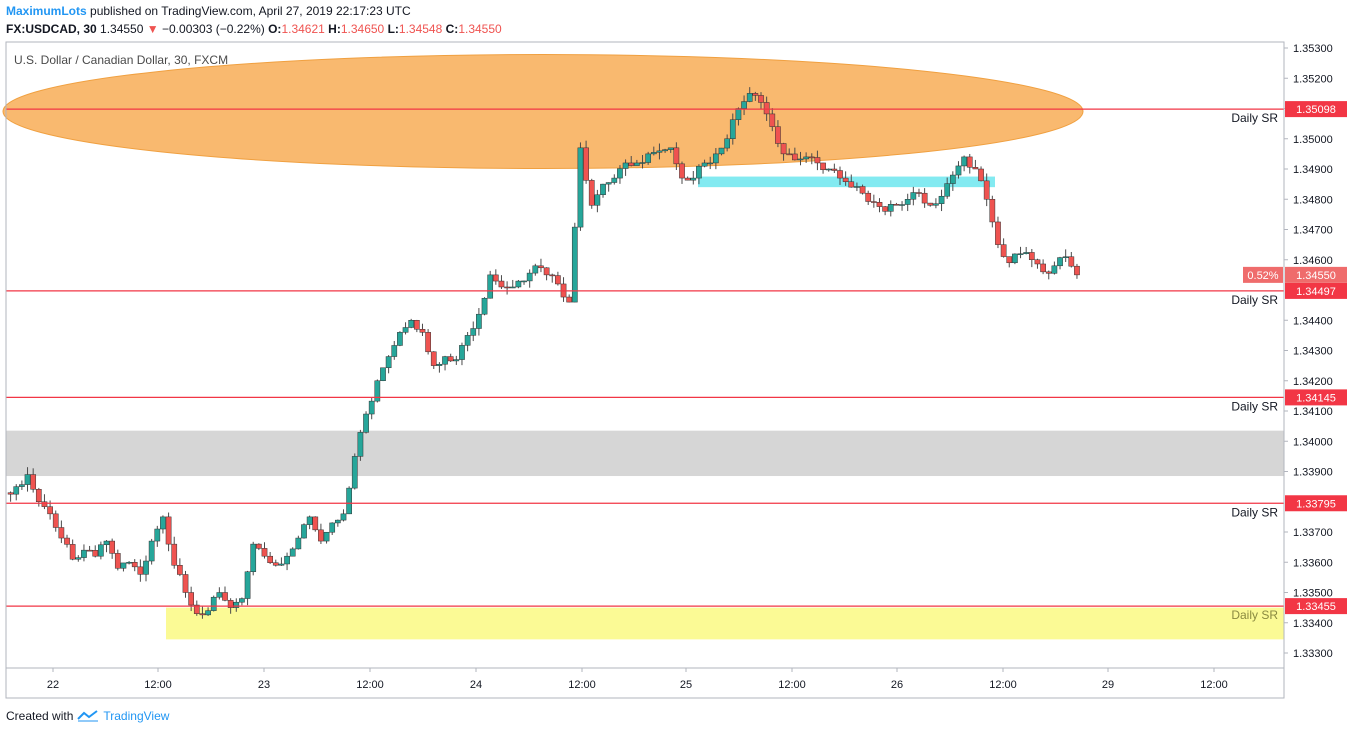 This screenshot has height=733, width=1348. I want to click on tradingview-brand: TradingView, so click(136, 716).